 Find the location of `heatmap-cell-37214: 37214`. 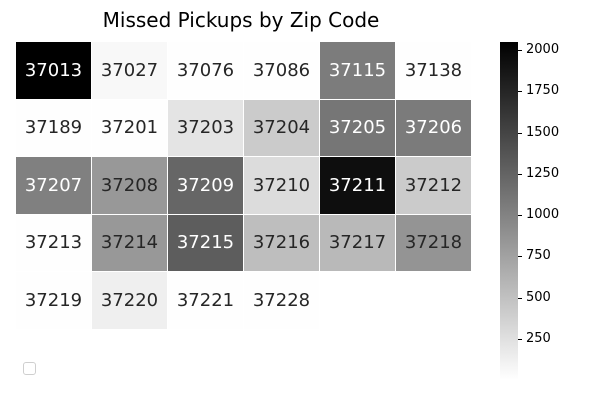

heatmap-cell-37214: 37214 is located at coordinates (130, 243).